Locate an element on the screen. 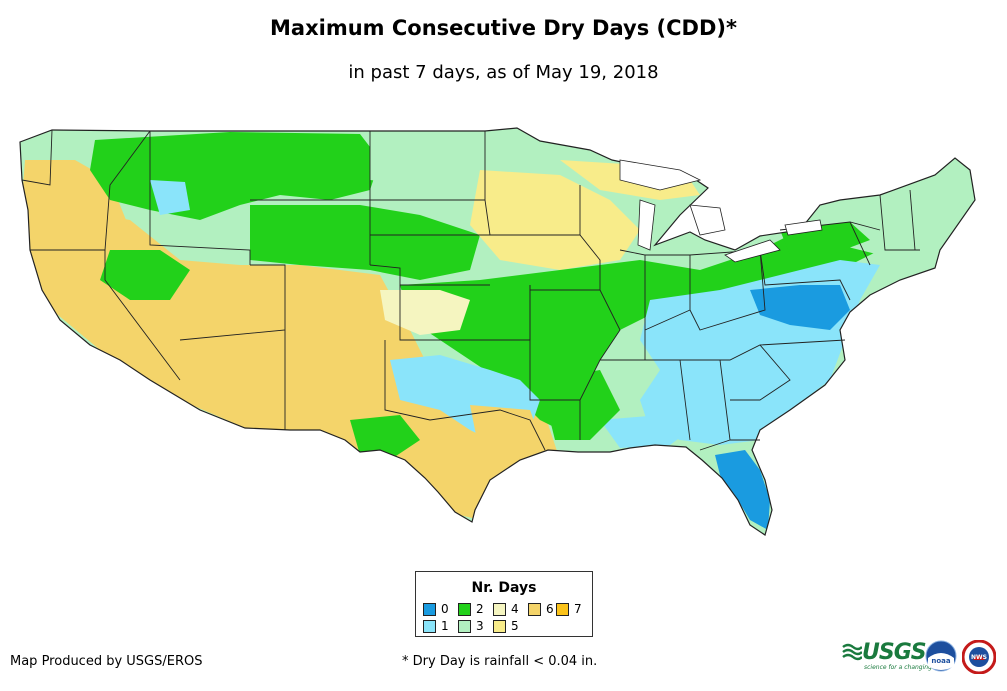  legend-item-6: 6 is located at coordinates (541, 609).